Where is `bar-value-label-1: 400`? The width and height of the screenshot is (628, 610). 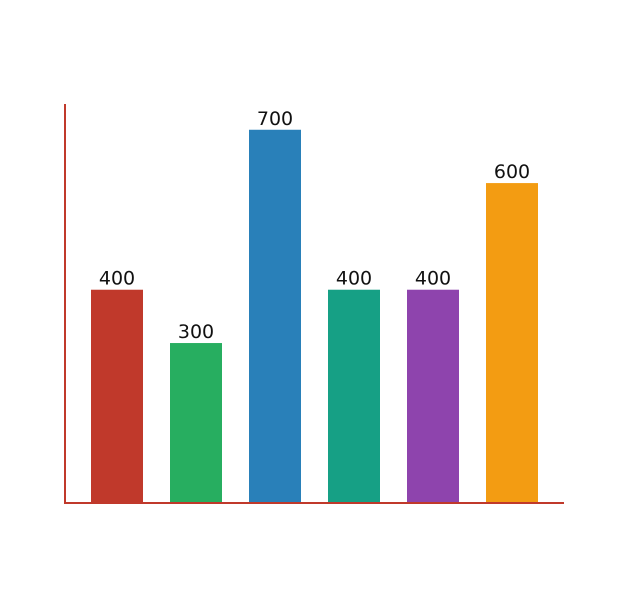
bar-value-label-1: 400 is located at coordinates (117, 279).